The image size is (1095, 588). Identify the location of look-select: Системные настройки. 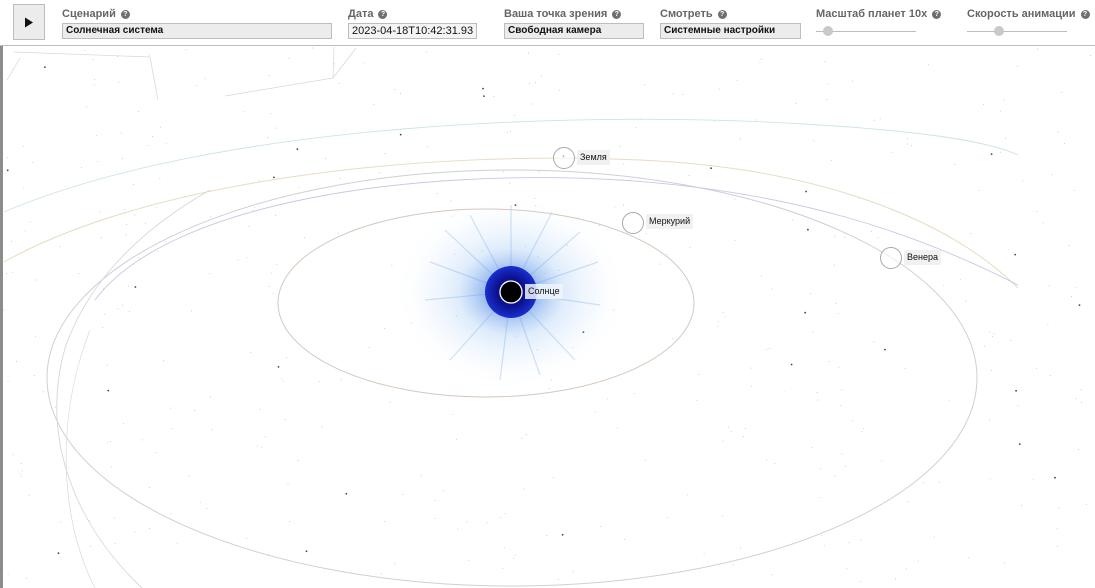
(730, 31).